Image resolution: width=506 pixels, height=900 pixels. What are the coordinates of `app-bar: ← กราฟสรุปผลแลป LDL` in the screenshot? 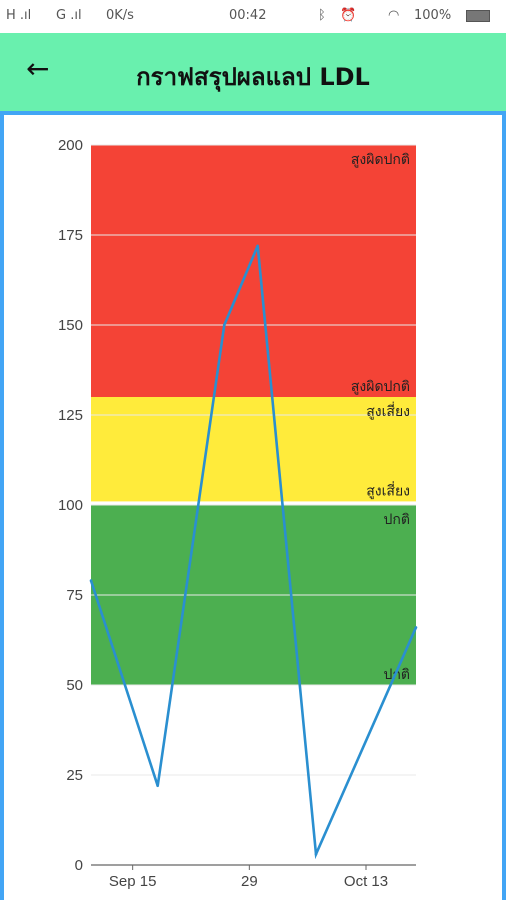 It's located at (253, 72).